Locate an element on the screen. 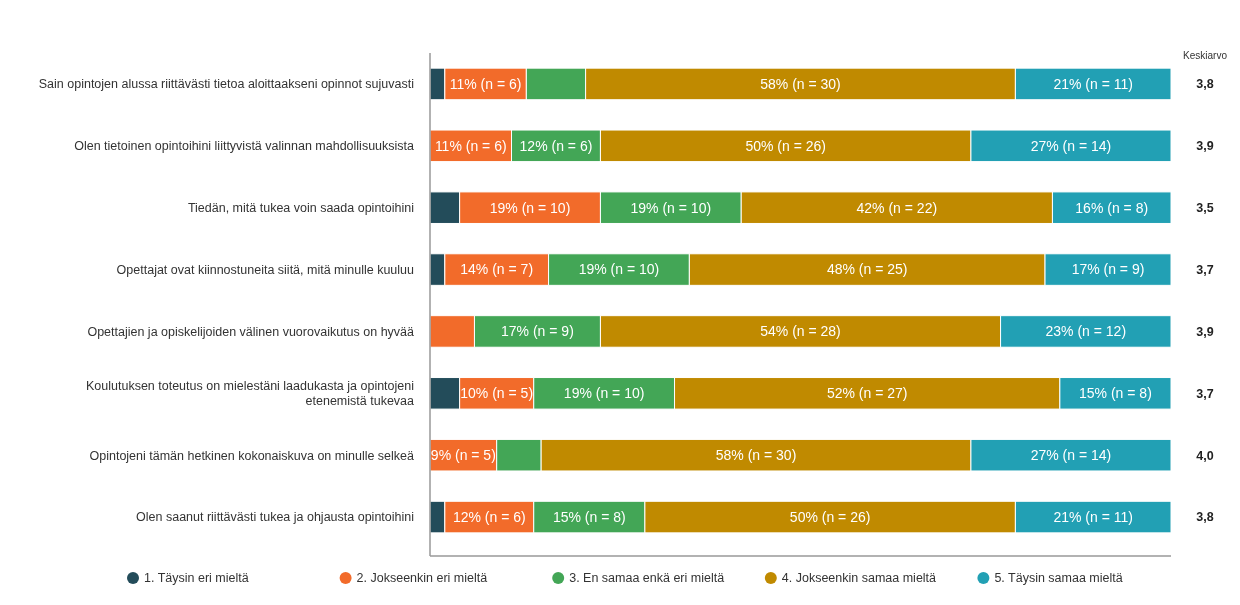 Image resolution: width=1240 pixels, height=605 pixels. y-tick-label: Koulutuksen toteutus on mielestäni laadukasta ja opintojeni etenemistä tukevaa is located at coordinates (250, 394).